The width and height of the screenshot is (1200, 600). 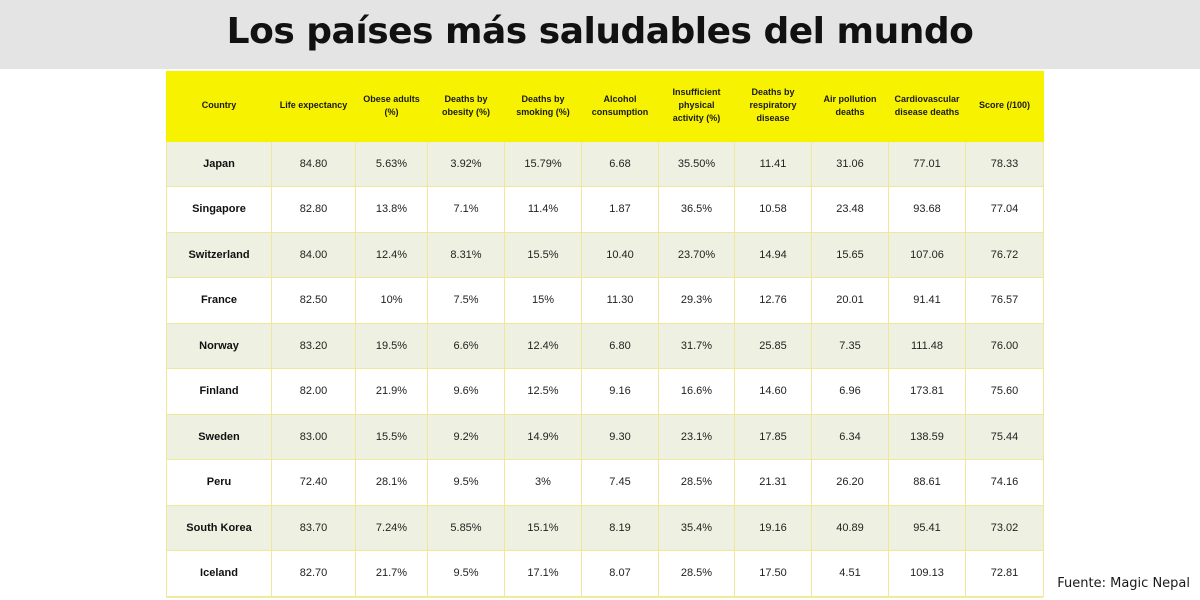 I want to click on cell-air-pollution-deaths: 26.20, so click(x=850, y=482).